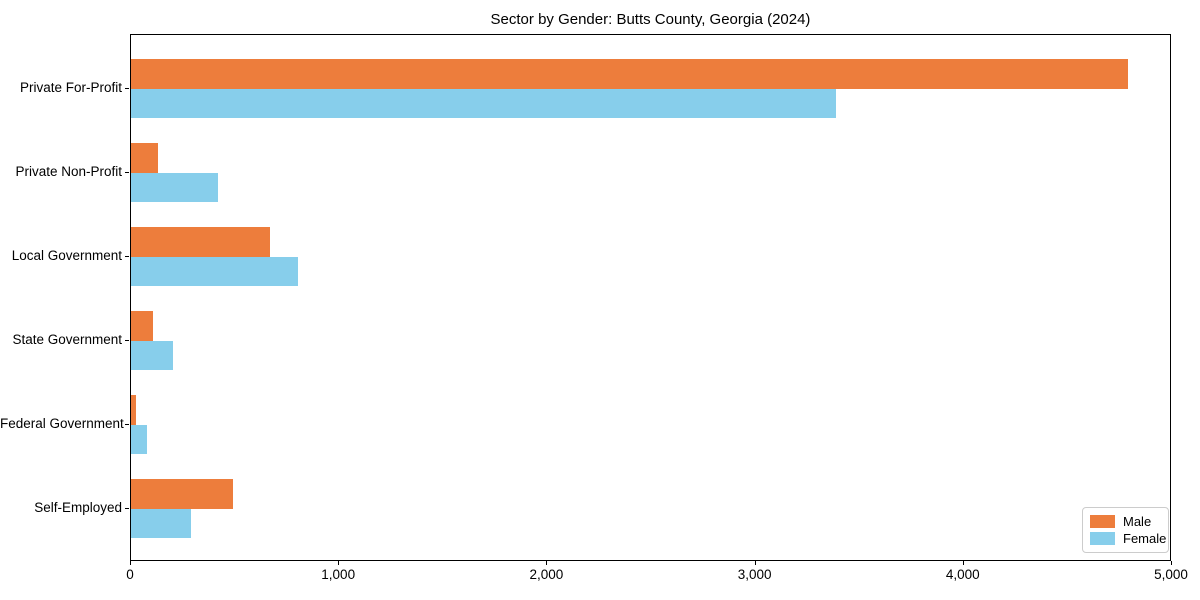 The height and width of the screenshot is (600, 1200). Describe the element at coordinates (338, 574) in the screenshot. I see `x-tick-label-1000: 1,000` at that location.